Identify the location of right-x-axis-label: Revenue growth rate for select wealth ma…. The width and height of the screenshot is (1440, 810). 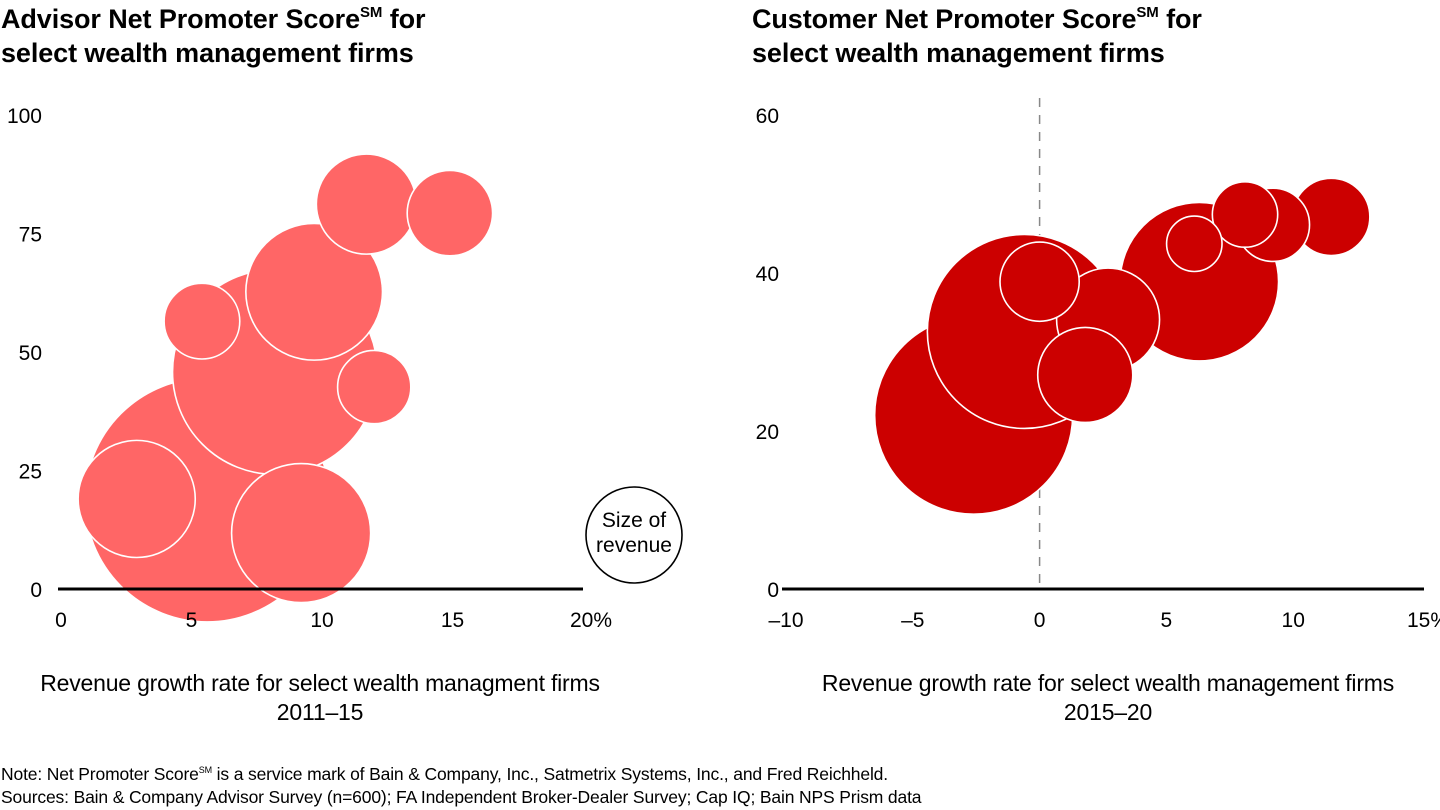
(1108, 698).